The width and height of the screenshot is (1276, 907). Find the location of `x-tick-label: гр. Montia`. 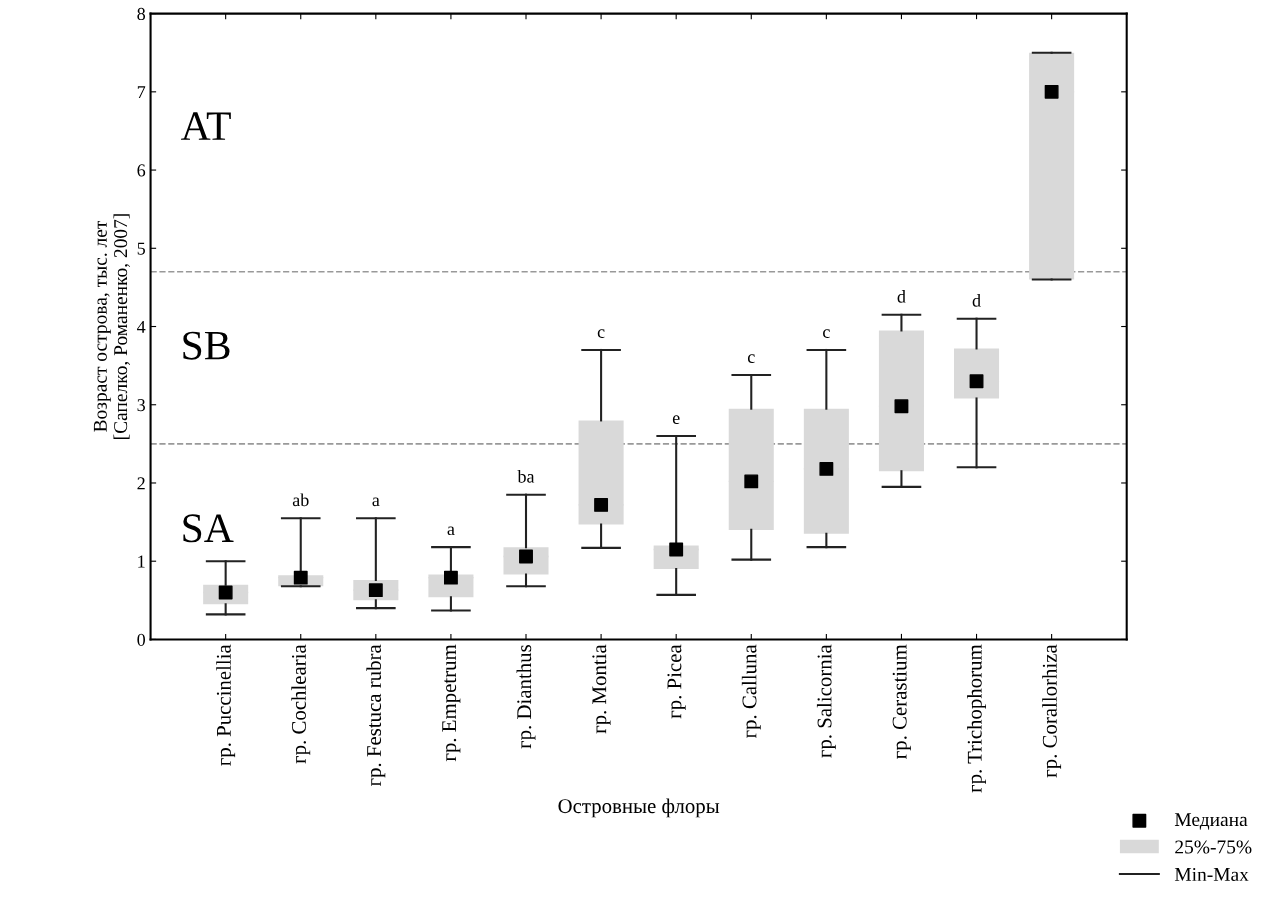

x-tick-label: гр. Montia is located at coordinates (601, 689).